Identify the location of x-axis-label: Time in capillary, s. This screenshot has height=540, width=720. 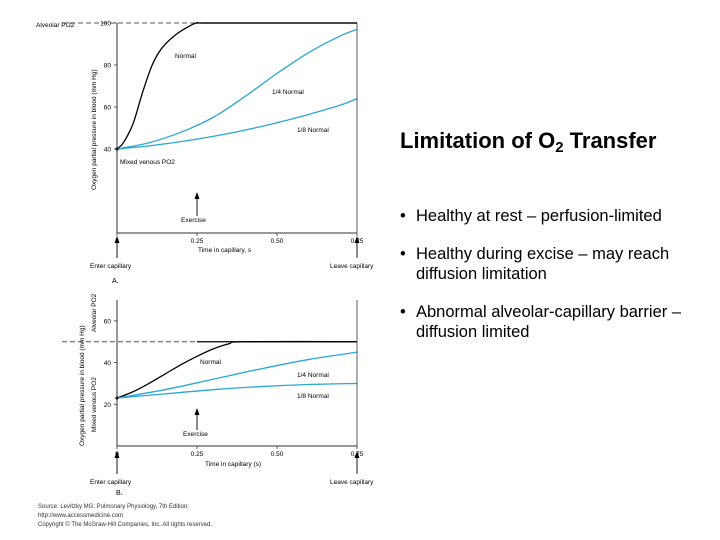
(225, 250).